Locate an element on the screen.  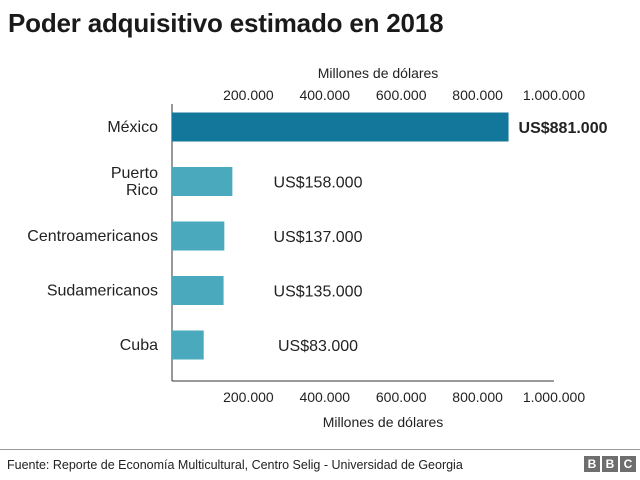
x-axis-label-top: Millones de dólares is located at coordinates (378, 73).